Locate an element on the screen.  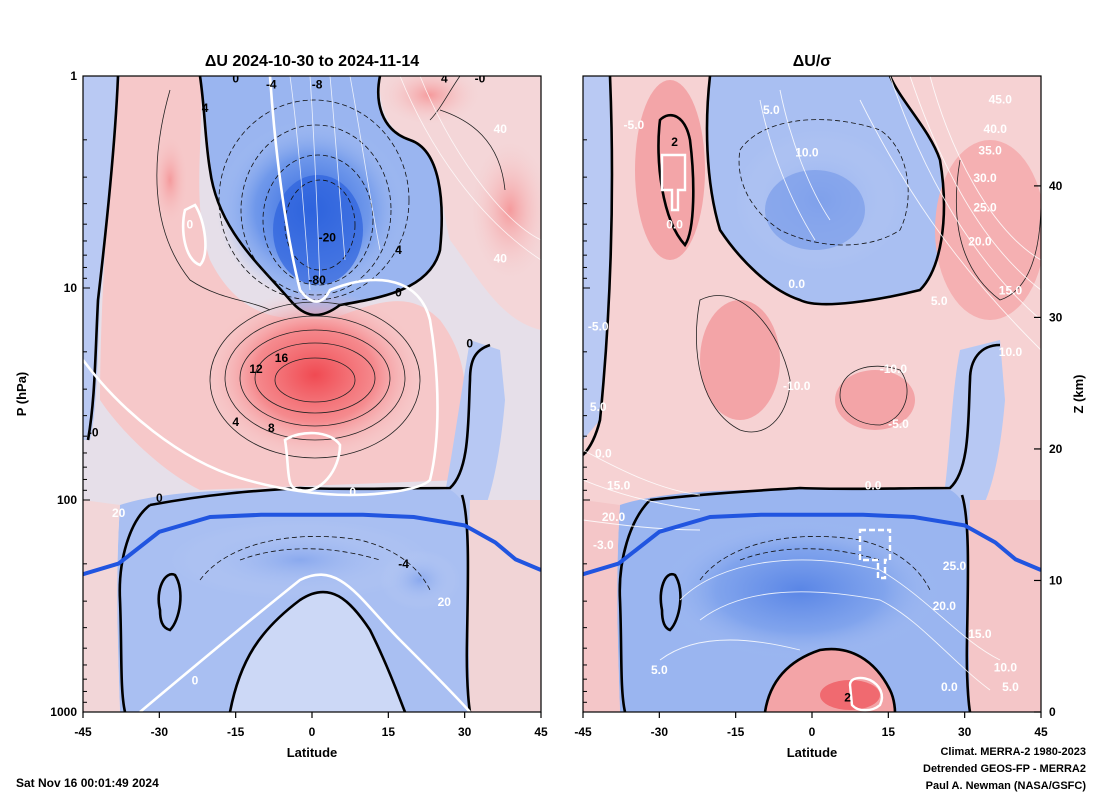
left-x-tick-label: -30 is located at coordinates (160, 732).